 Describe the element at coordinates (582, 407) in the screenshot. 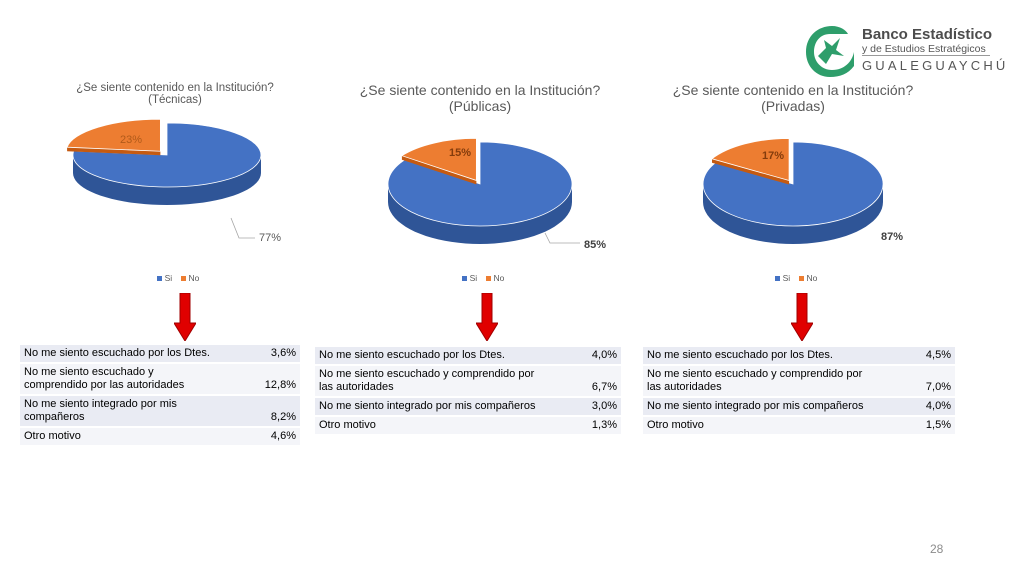

I see `row-value: 3,0%` at that location.